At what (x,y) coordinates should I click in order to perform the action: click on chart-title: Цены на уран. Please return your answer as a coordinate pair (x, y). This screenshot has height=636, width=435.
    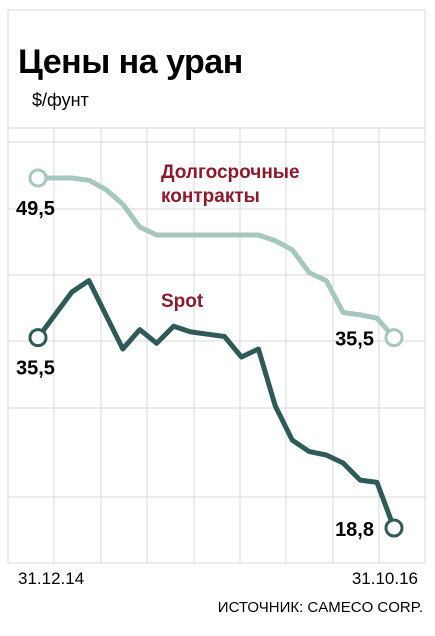
    Looking at the image, I should click on (130, 62).